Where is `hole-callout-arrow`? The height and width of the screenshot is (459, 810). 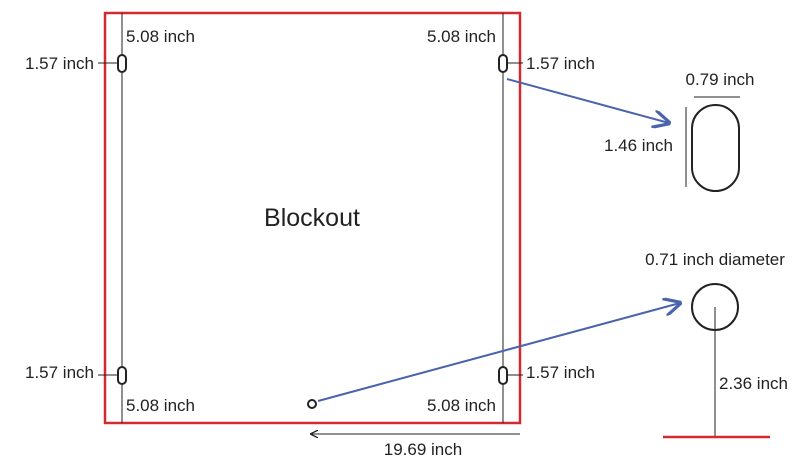
hole-callout-arrow is located at coordinates (498, 352).